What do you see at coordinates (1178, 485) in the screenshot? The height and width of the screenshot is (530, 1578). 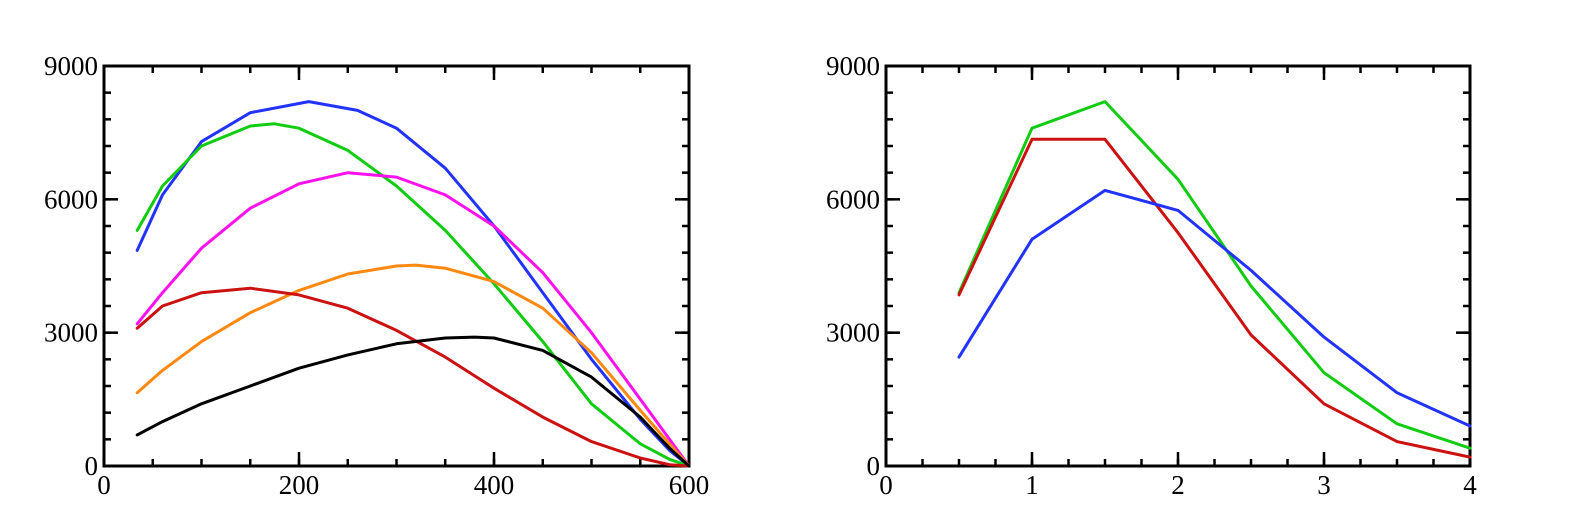 I see `x-tick-label: 2` at bounding box center [1178, 485].